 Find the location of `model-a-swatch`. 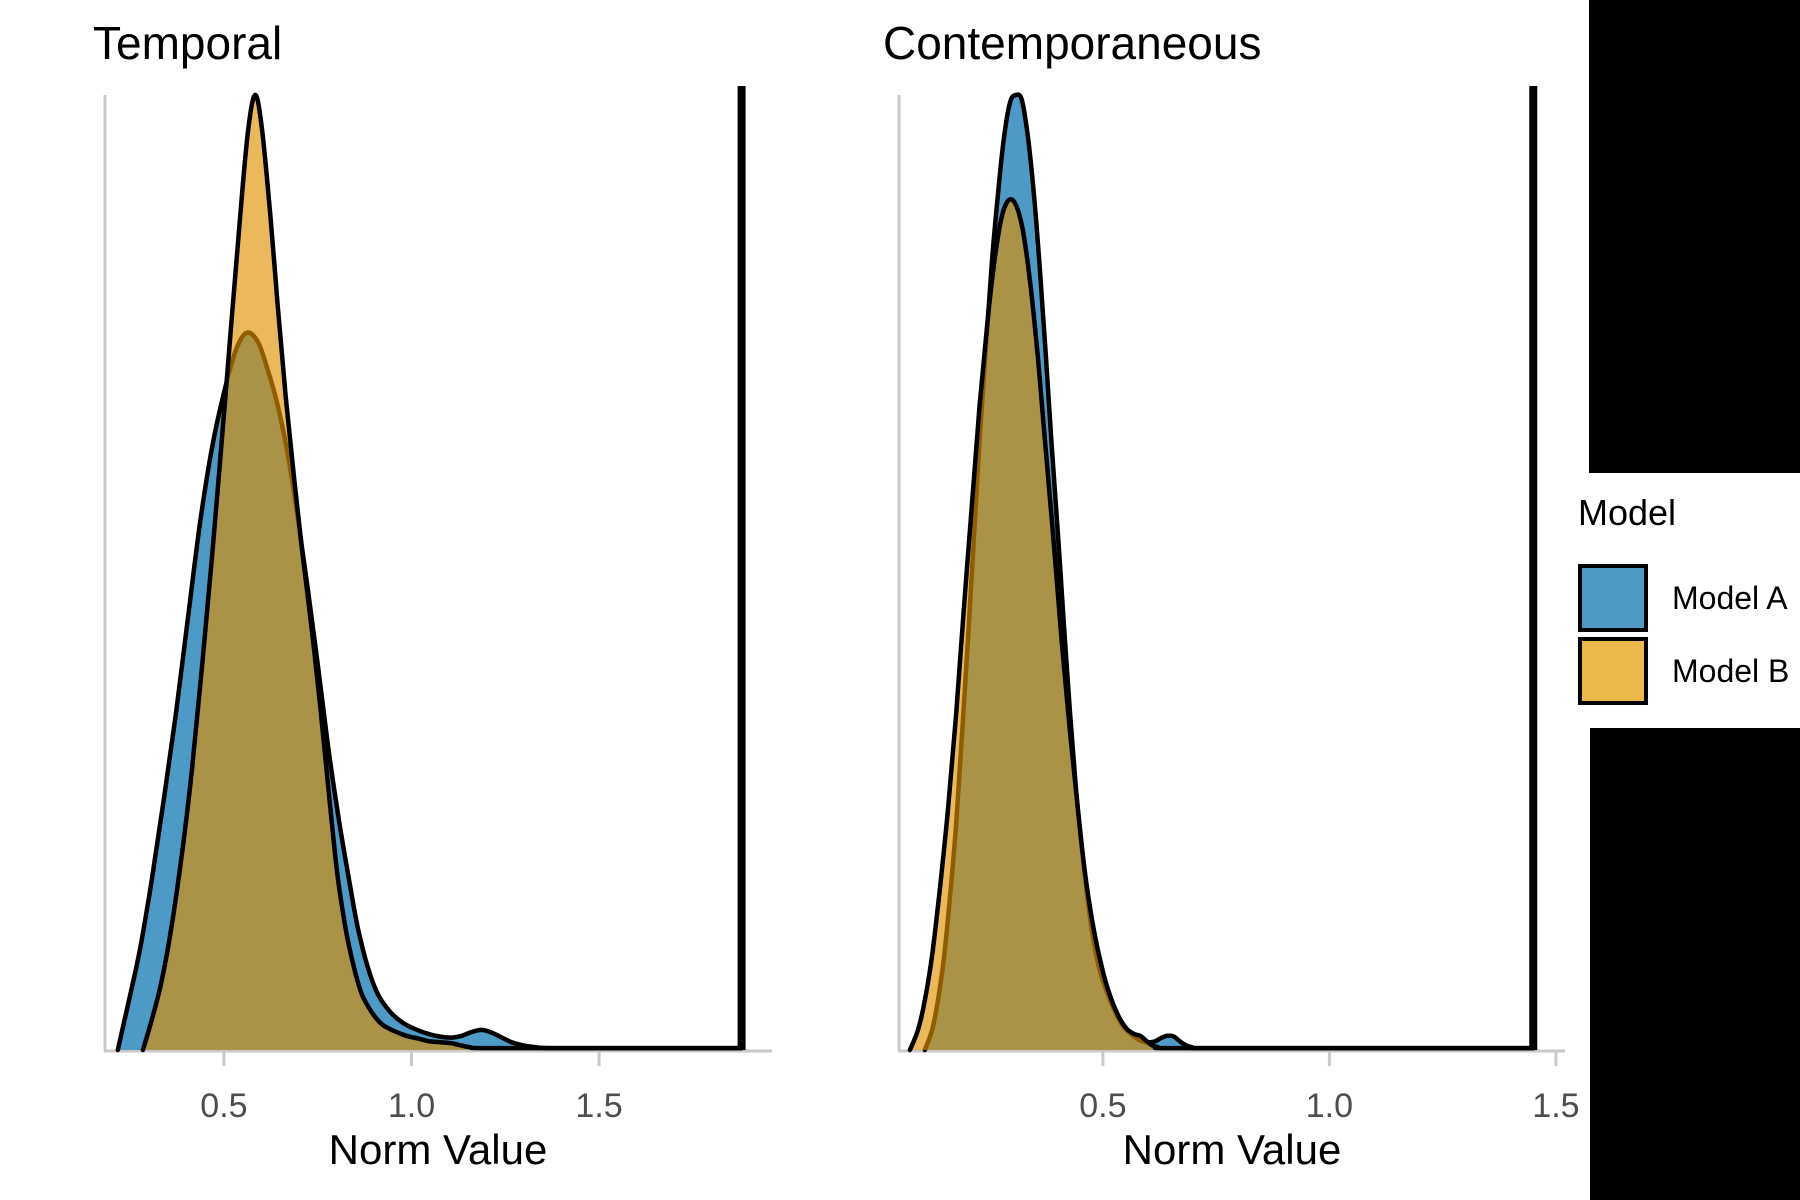

model-a-swatch is located at coordinates (1613, 598).